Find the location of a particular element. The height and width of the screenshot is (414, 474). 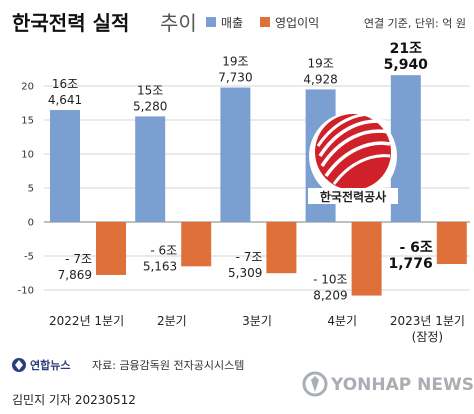

x-category-label: 4분기 is located at coordinates (342, 321).